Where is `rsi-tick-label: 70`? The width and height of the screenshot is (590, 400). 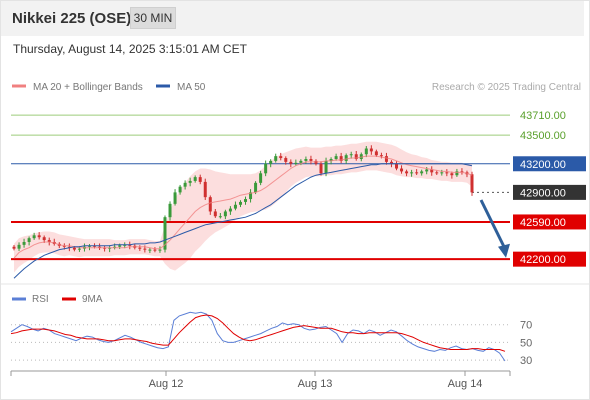 rsi-tick-label: 70 is located at coordinates (526, 326).